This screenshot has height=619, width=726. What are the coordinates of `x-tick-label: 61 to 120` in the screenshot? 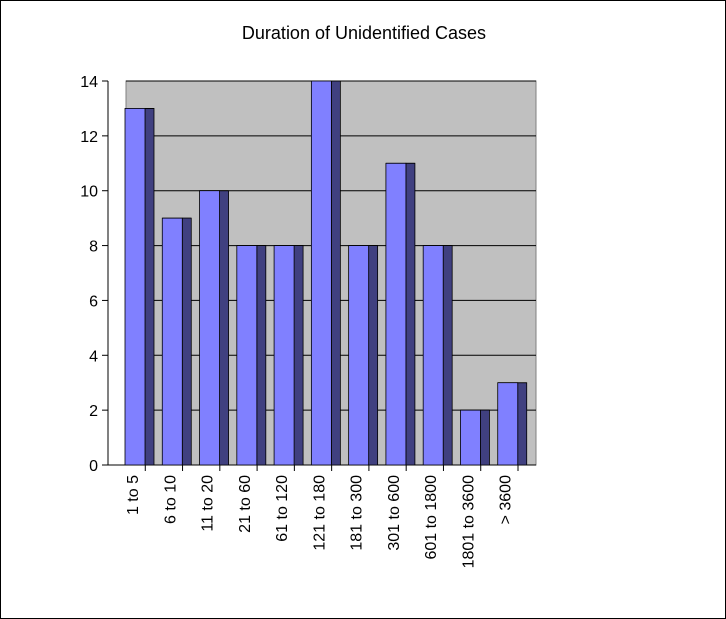 It's located at (282, 508).